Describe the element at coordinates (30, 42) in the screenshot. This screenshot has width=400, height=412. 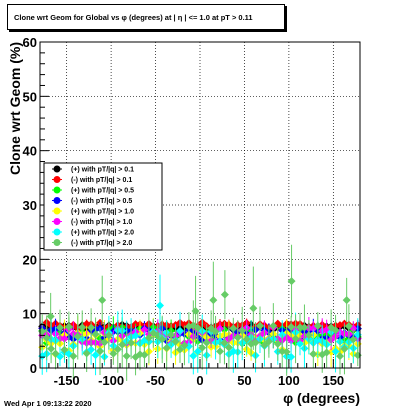
I see `y-tick-label: 60` at that location.